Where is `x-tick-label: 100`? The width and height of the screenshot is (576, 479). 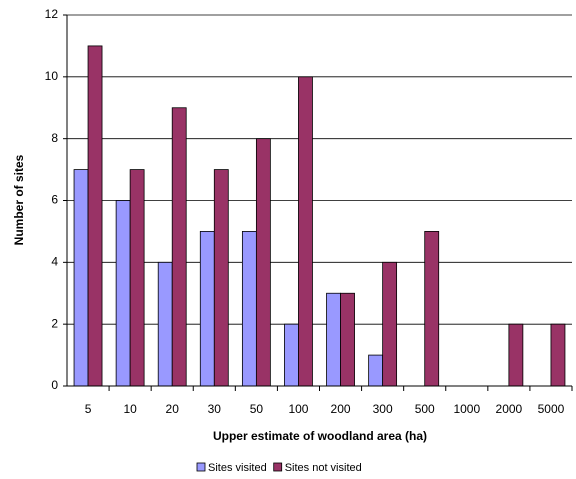 x-tick-label: 100 is located at coordinates (298, 409).